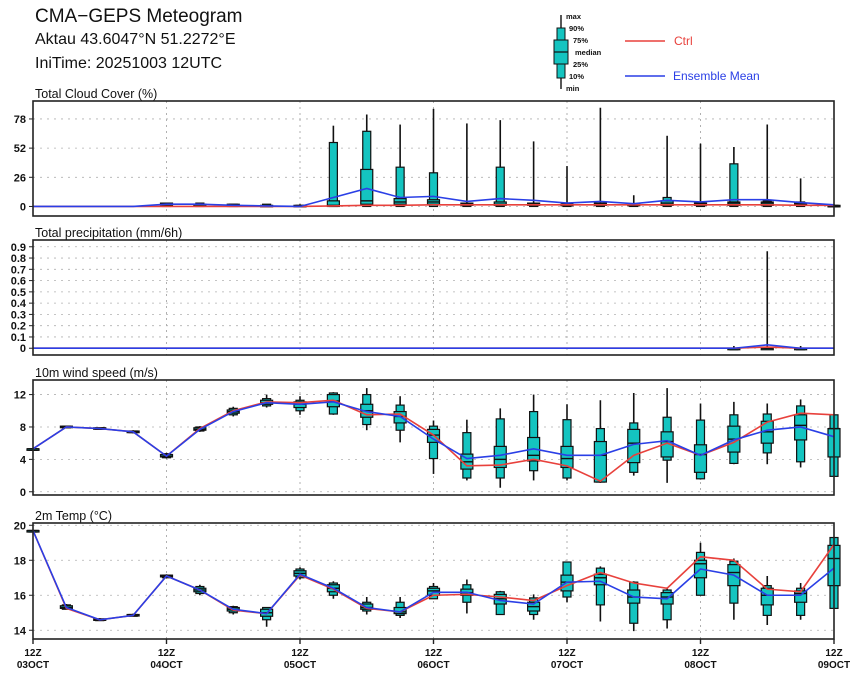  I want to click on chart-title: CMA−GEPS Meteogram, so click(139, 16).